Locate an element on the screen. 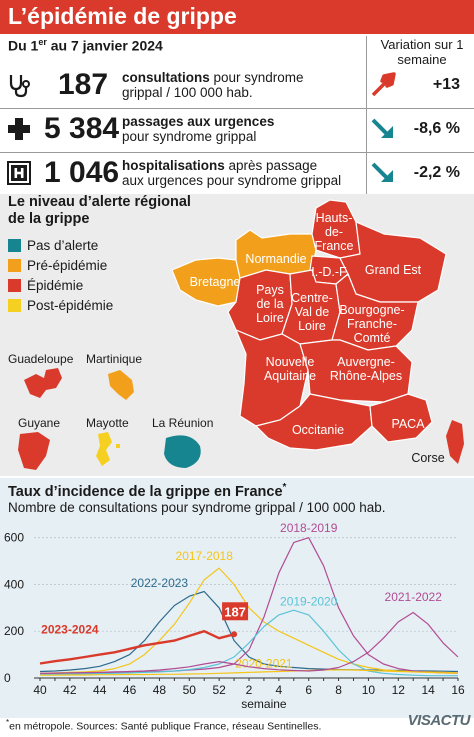 The image size is (474, 737). overseas-label: Guyane is located at coordinates (39, 423).